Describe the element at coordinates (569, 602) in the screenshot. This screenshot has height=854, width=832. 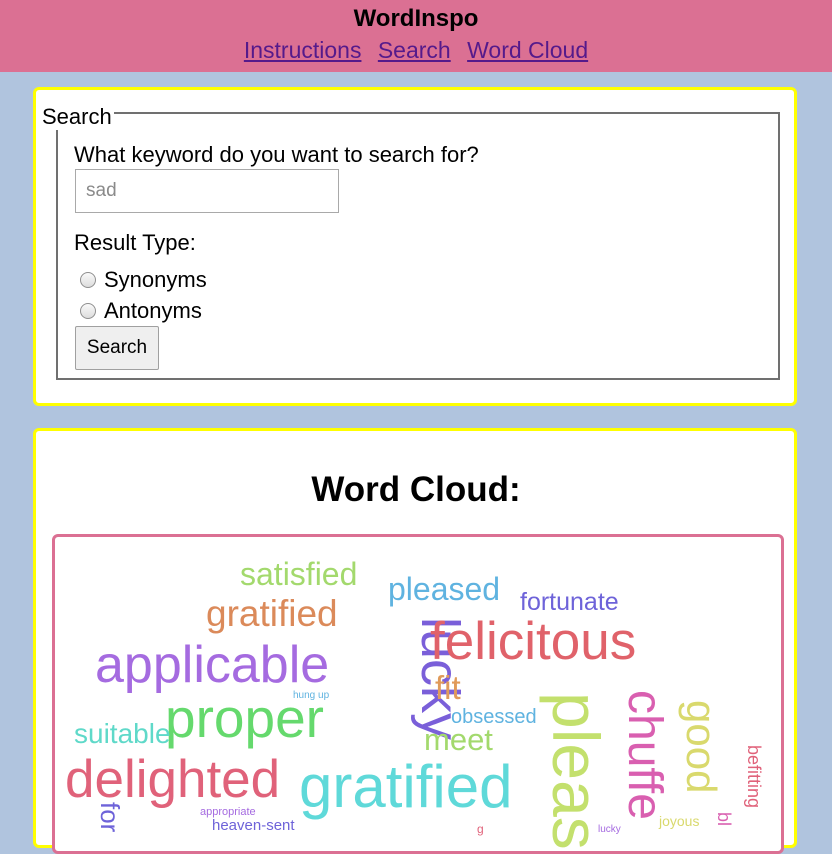
I see `cloud-word: fortunate` at that location.